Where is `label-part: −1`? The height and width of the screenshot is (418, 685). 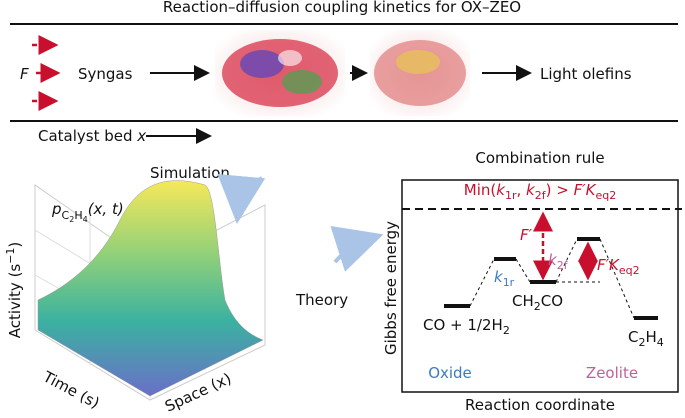 label-part: −1 is located at coordinates (10, 256).